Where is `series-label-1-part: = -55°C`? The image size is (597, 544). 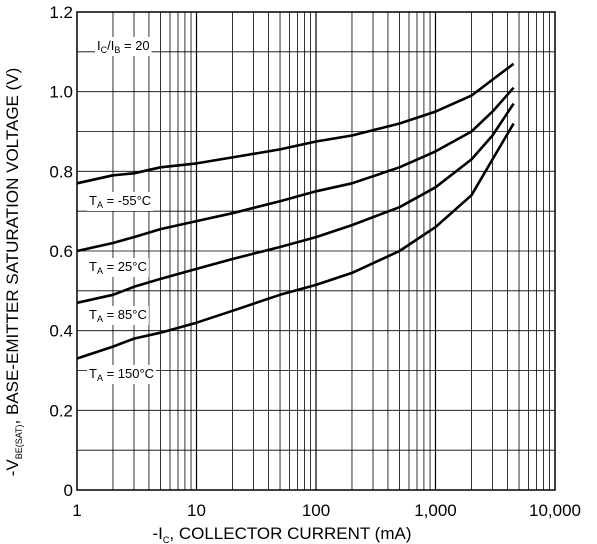
series-label-1-part: = -55°C is located at coordinates (127, 200).